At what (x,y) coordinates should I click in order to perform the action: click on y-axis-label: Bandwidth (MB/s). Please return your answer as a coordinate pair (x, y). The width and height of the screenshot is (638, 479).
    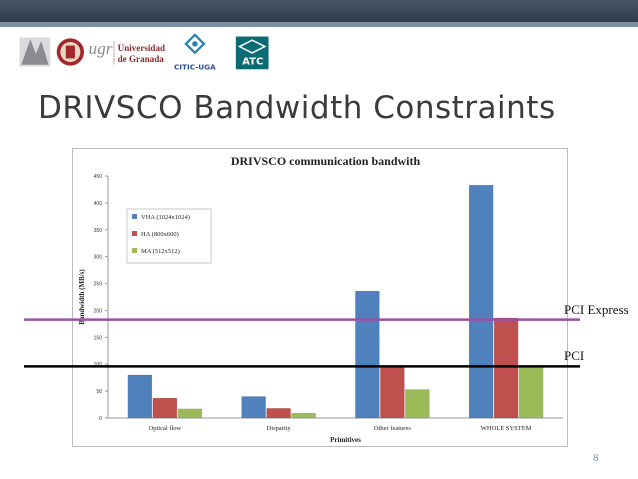
    Looking at the image, I should click on (82, 297).